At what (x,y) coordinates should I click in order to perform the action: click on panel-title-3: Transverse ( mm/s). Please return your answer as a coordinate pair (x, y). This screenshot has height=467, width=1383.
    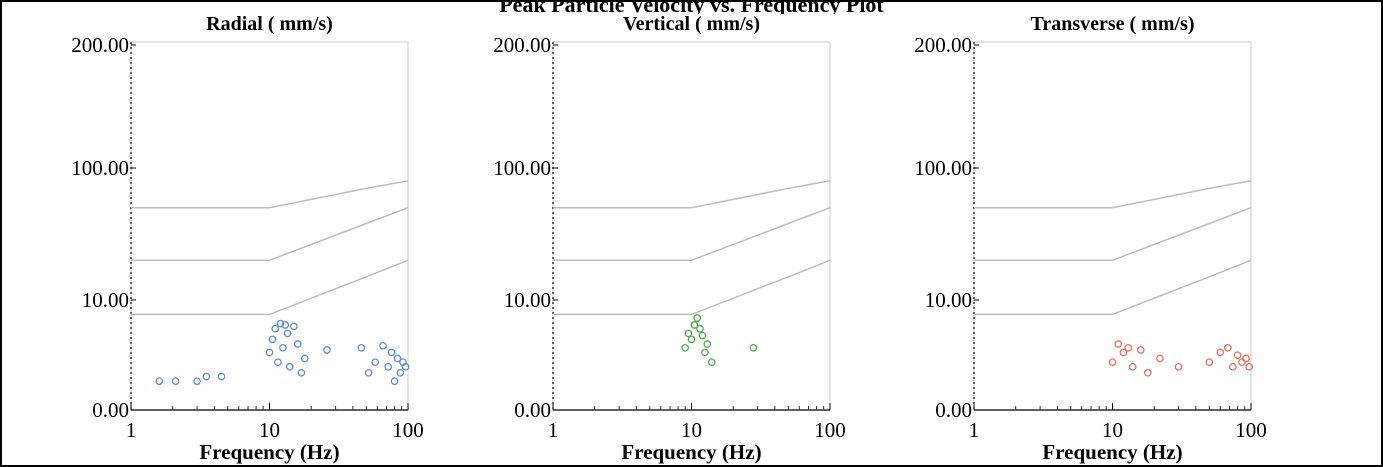
    Looking at the image, I should click on (1112, 24).